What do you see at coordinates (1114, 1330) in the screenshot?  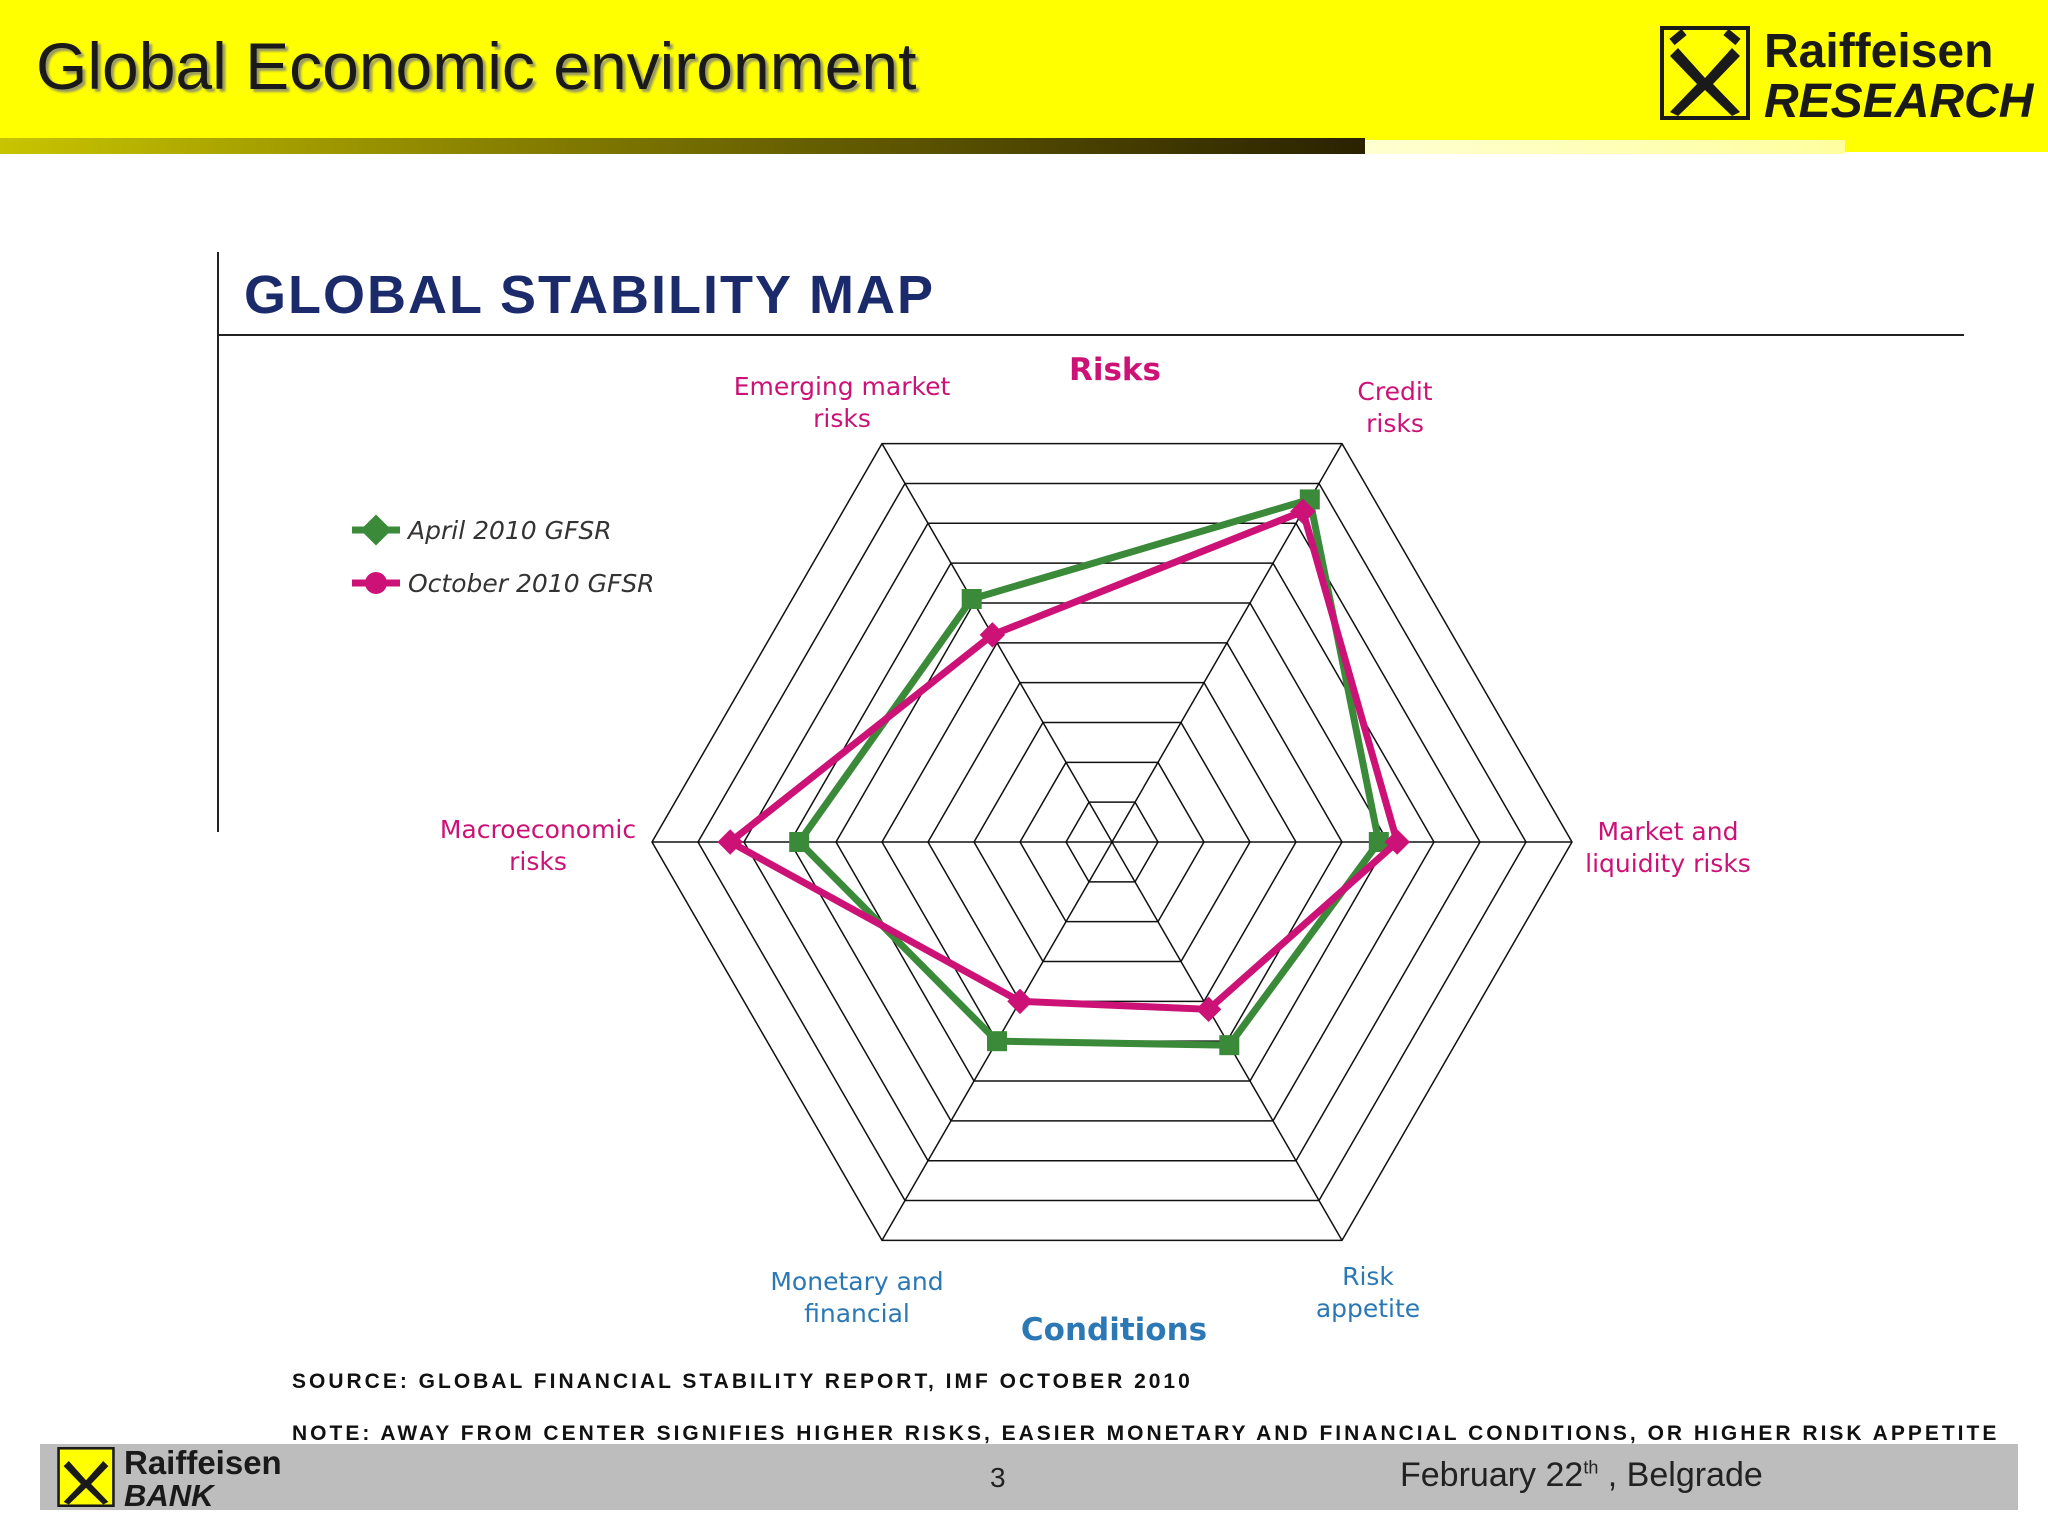 I see `conditions-group-label: Conditions` at bounding box center [1114, 1330].